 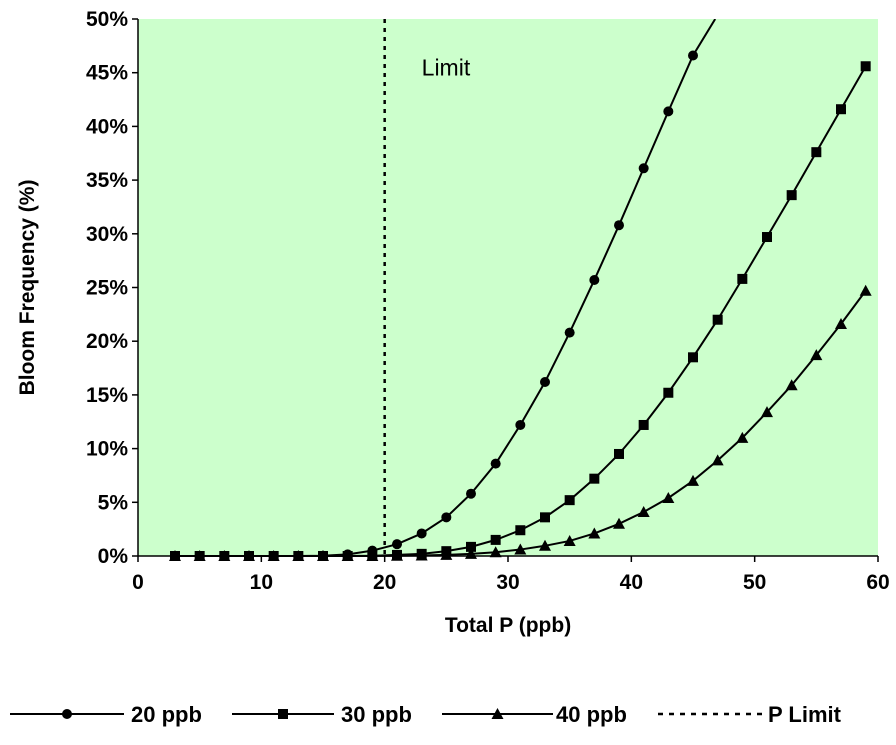 What do you see at coordinates (107, 19) in the screenshot?
I see `y-tick-label: 50%` at bounding box center [107, 19].